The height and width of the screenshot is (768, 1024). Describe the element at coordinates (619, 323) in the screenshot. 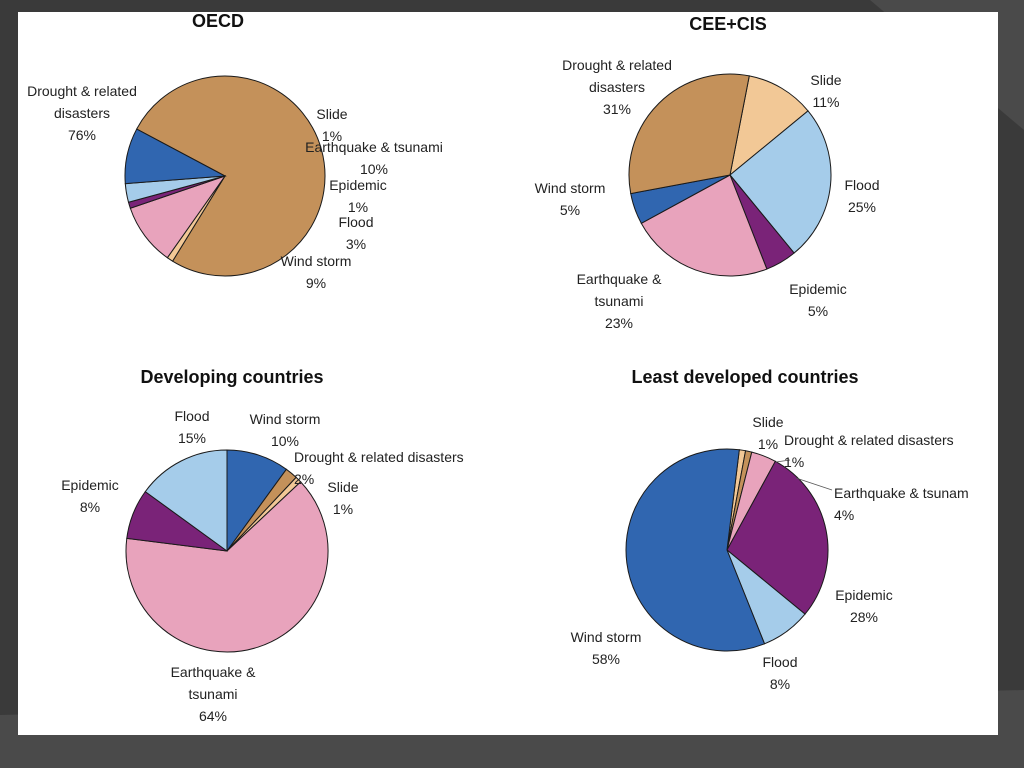

I see `slice-percent: 23%` at that location.